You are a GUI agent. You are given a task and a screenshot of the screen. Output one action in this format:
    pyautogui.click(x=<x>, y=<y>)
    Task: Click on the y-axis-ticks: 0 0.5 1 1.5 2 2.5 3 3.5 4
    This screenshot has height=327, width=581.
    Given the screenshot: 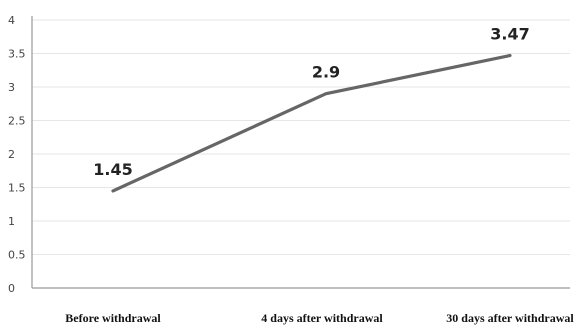 What is the action you would take?
    pyautogui.click(x=17, y=154)
    